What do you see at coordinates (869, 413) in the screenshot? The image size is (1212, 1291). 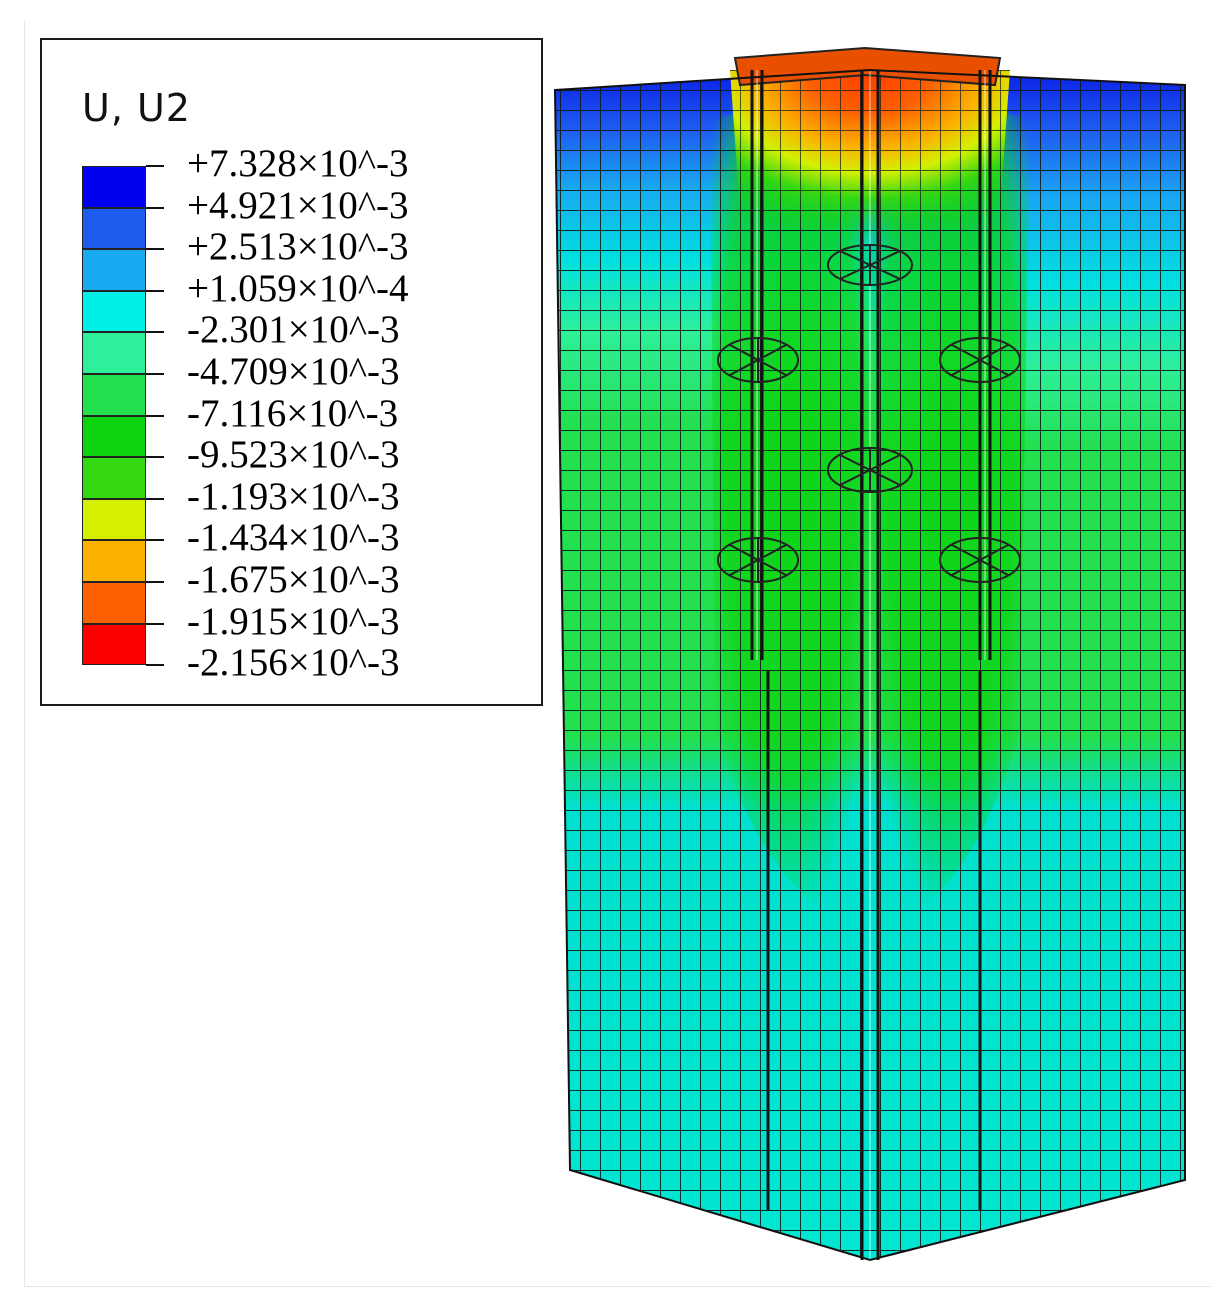 I see `connector-nodes` at bounding box center [869, 413].